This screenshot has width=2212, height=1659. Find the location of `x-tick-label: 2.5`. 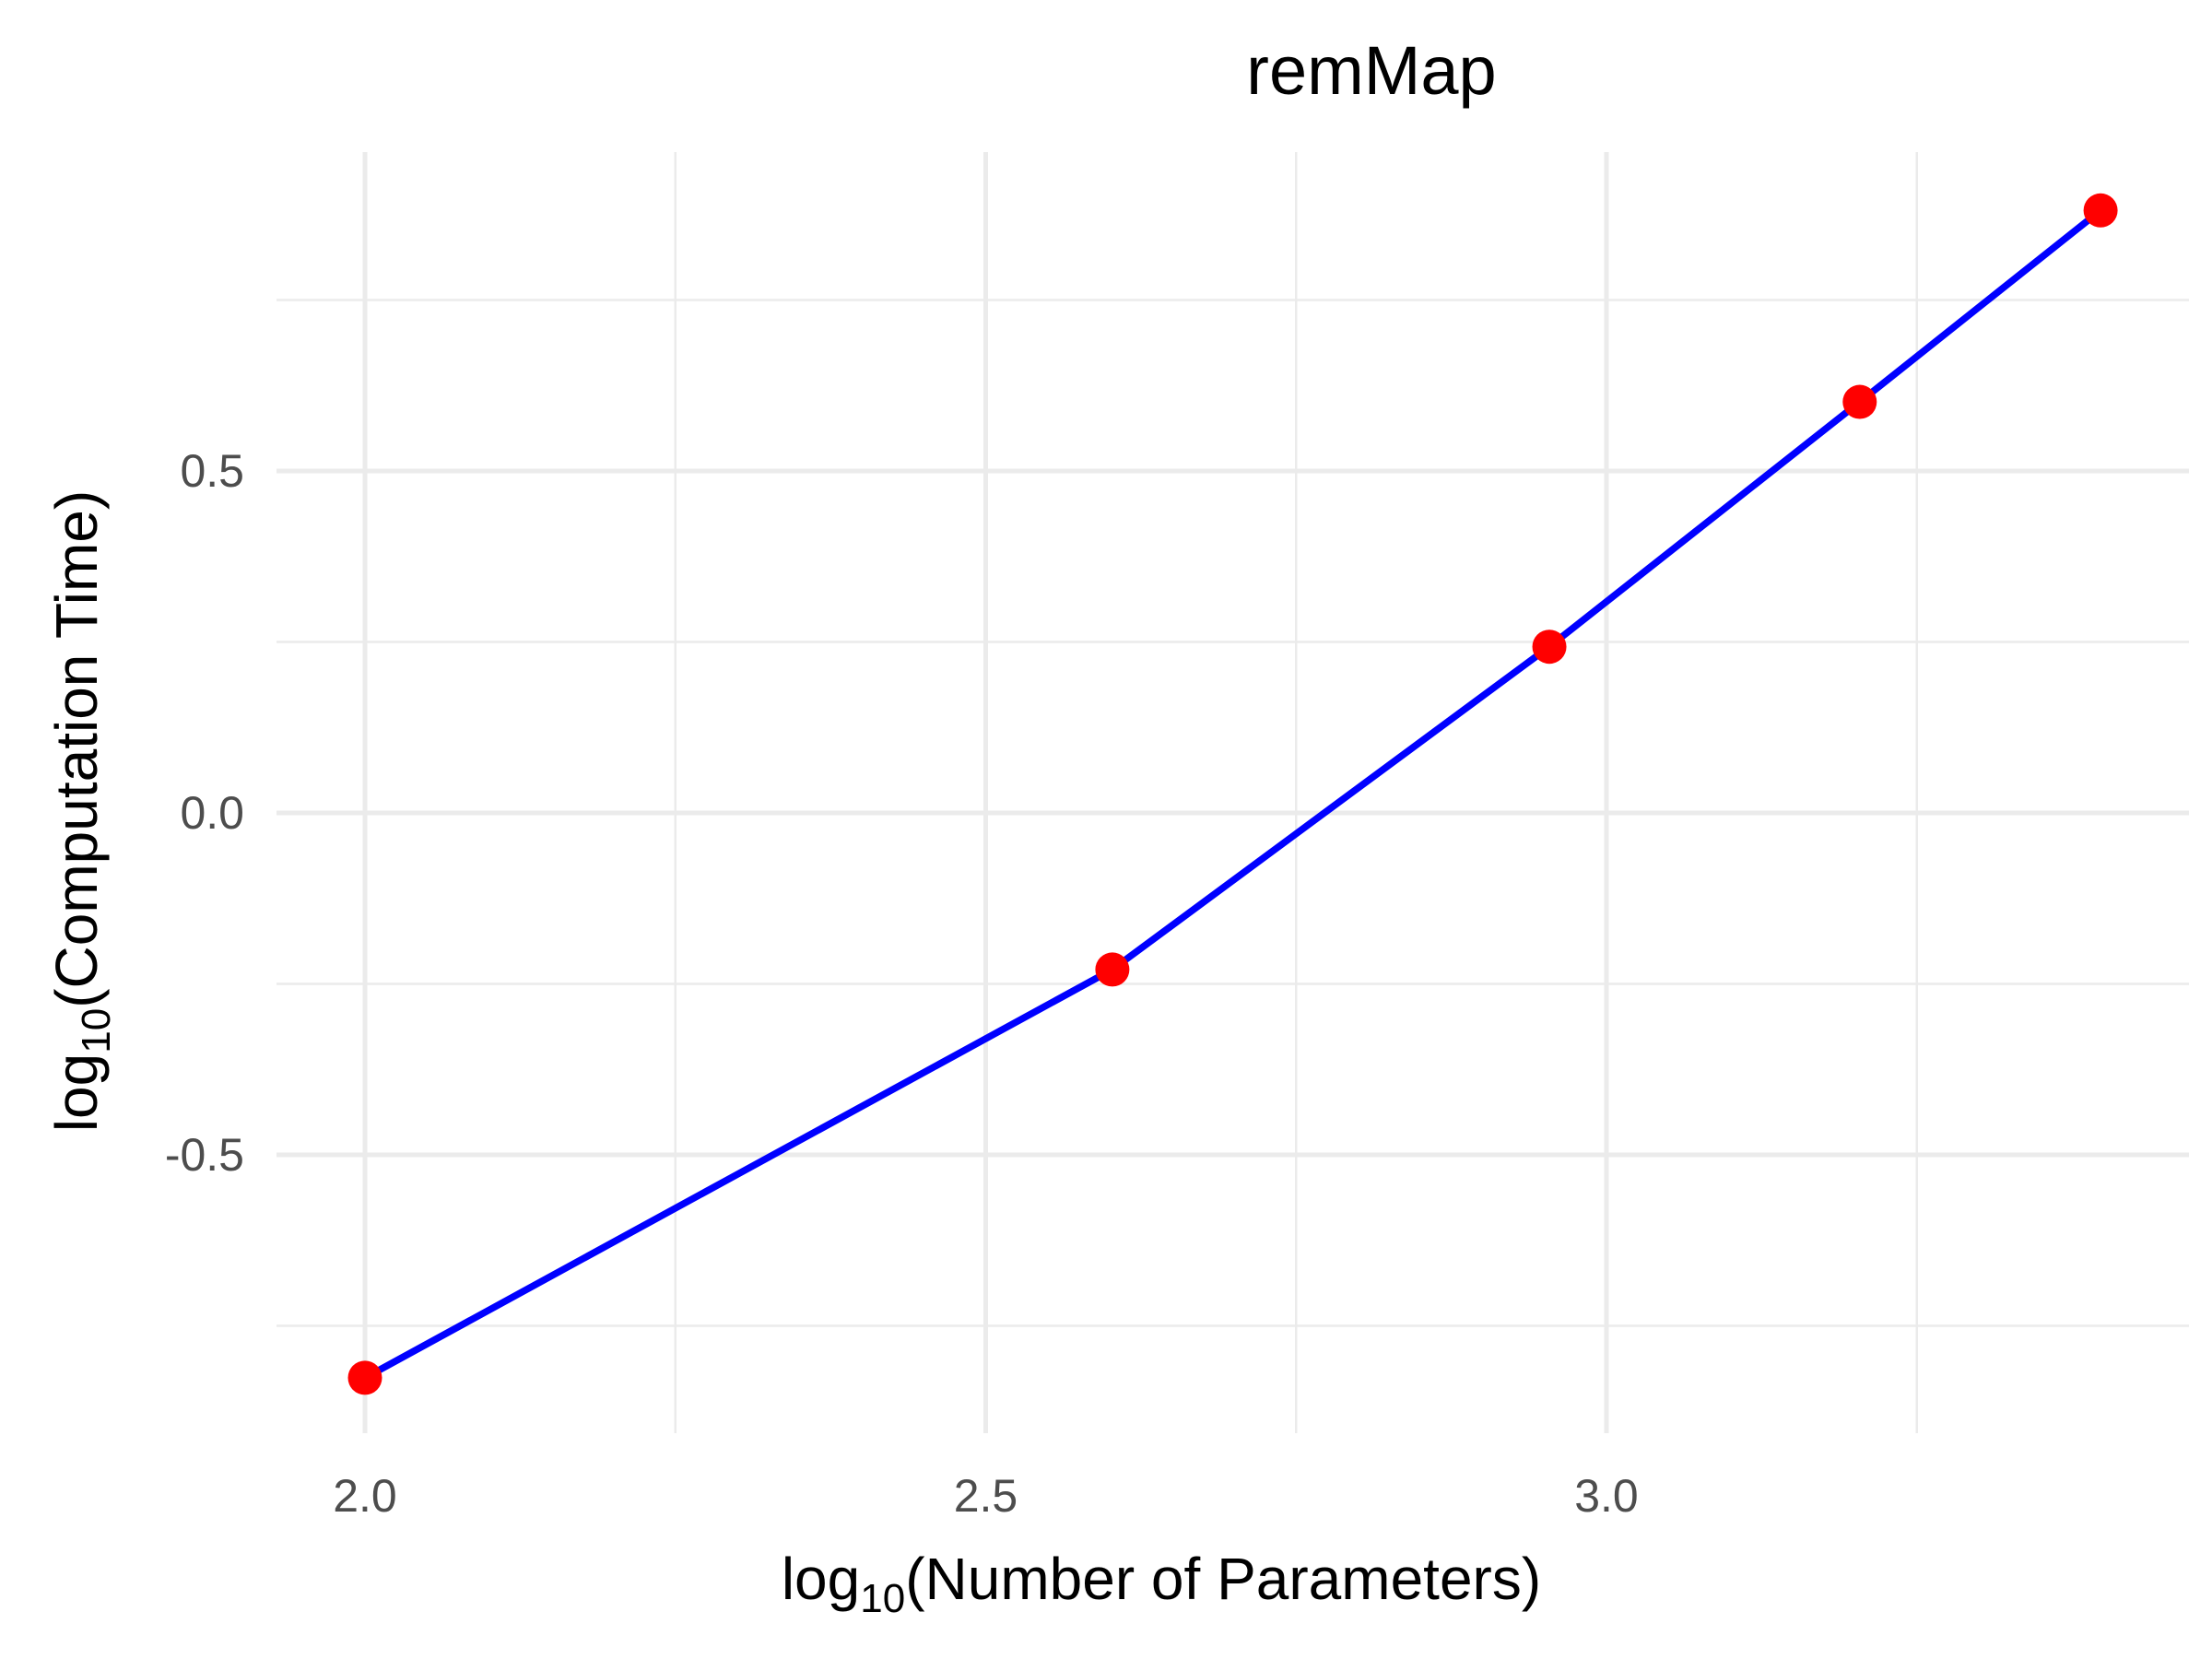

x-tick-label: 2.5 is located at coordinates (986, 1496).